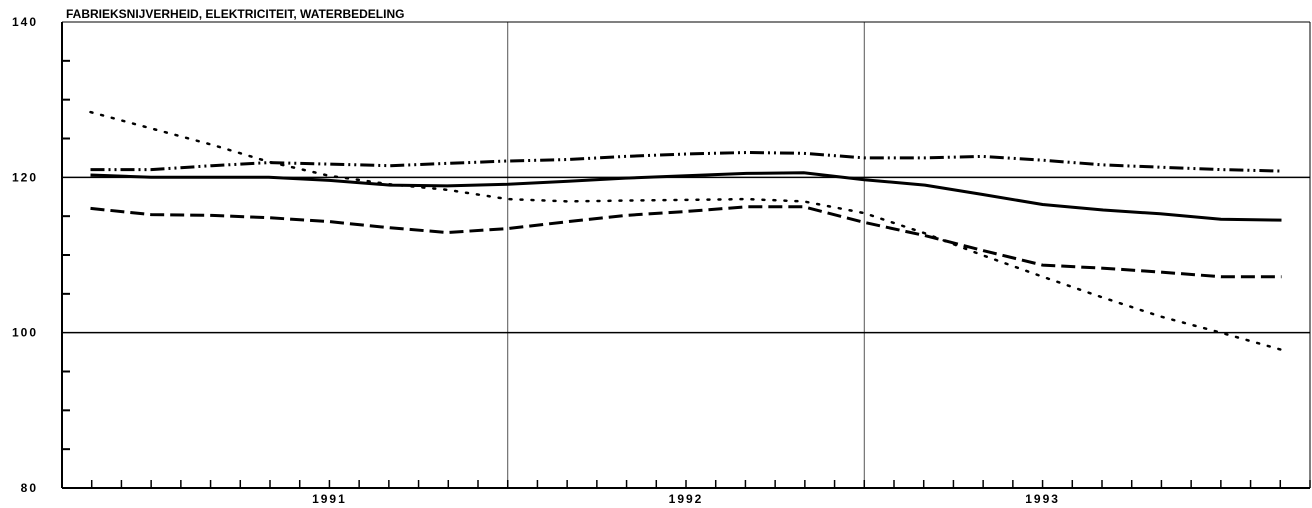 Image resolution: width=1312 pixels, height=508 pixels. What do you see at coordinates (25, 177) in the screenshot?
I see `y-tick-label: 120` at bounding box center [25, 177].